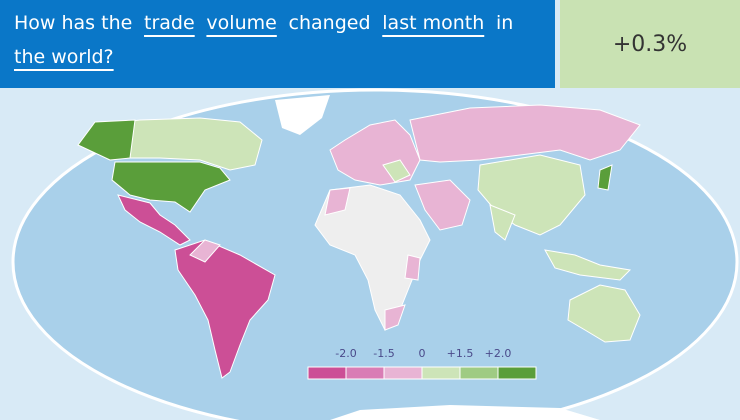 The image size is (740, 420). I want to click on europe-east, so click(396, 171).